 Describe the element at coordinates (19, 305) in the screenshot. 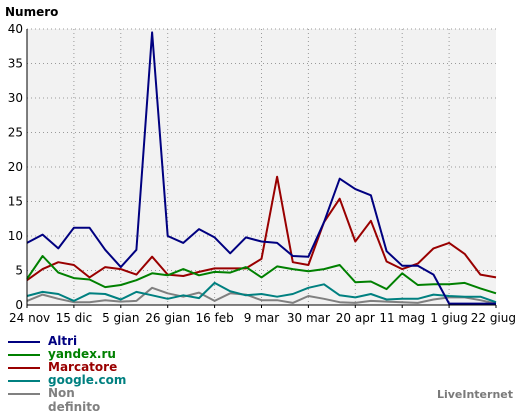

I see `y-tick-label: 0` at that location.